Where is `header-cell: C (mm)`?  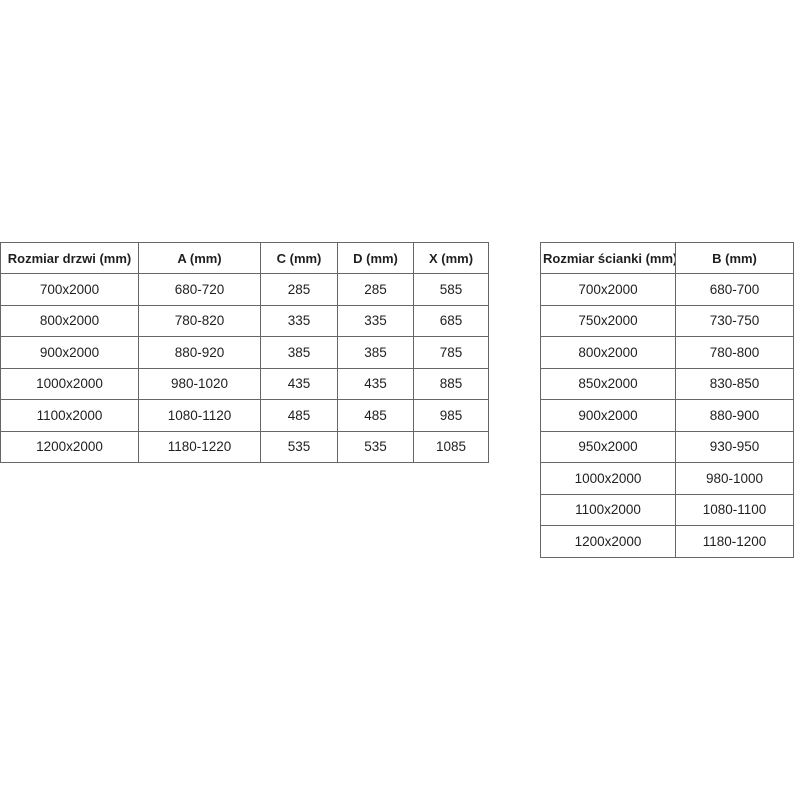
header-cell: C (mm) is located at coordinates (299, 258).